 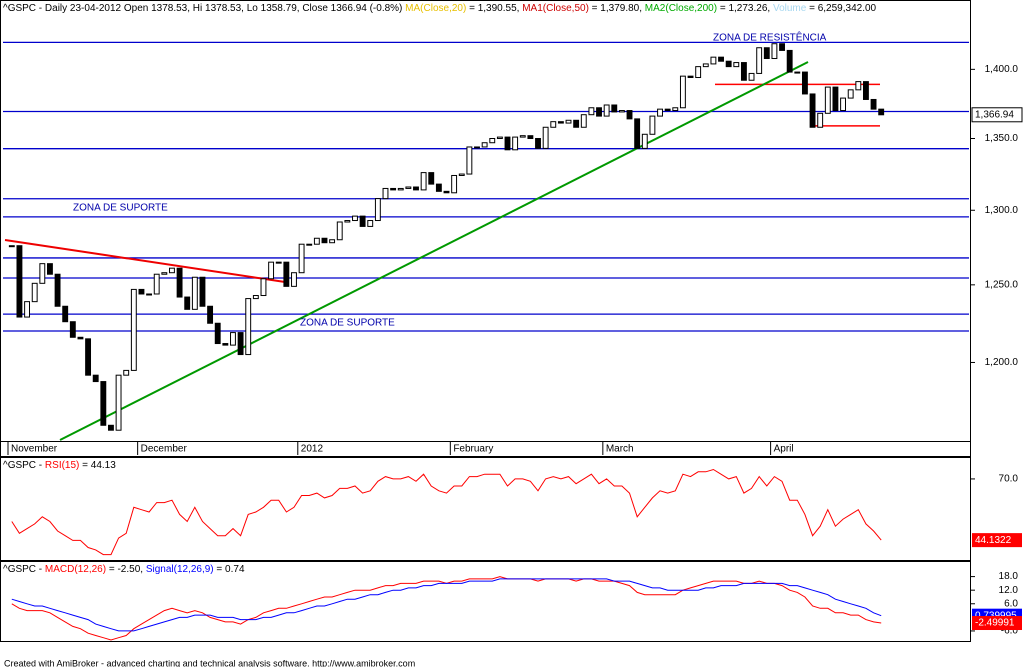 I want to click on panel-title: ^GSPC - RSI(15) = 44.13, so click(x=59, y=465).